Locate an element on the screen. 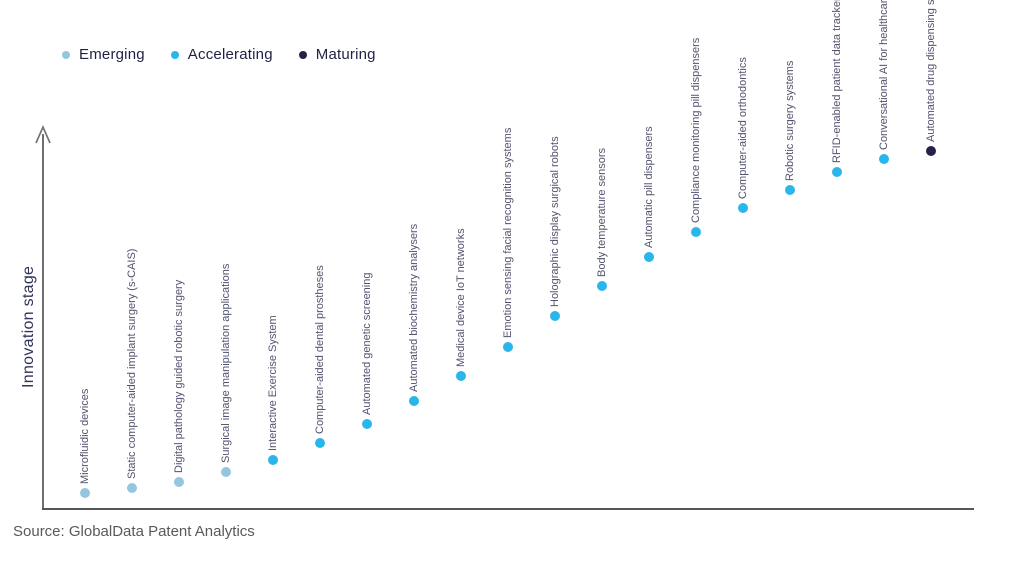 Image resolution: width=1024 pixels, height=576 pixels. point-label: Automated biochemistry analysers is located at coordinates (414, 307).